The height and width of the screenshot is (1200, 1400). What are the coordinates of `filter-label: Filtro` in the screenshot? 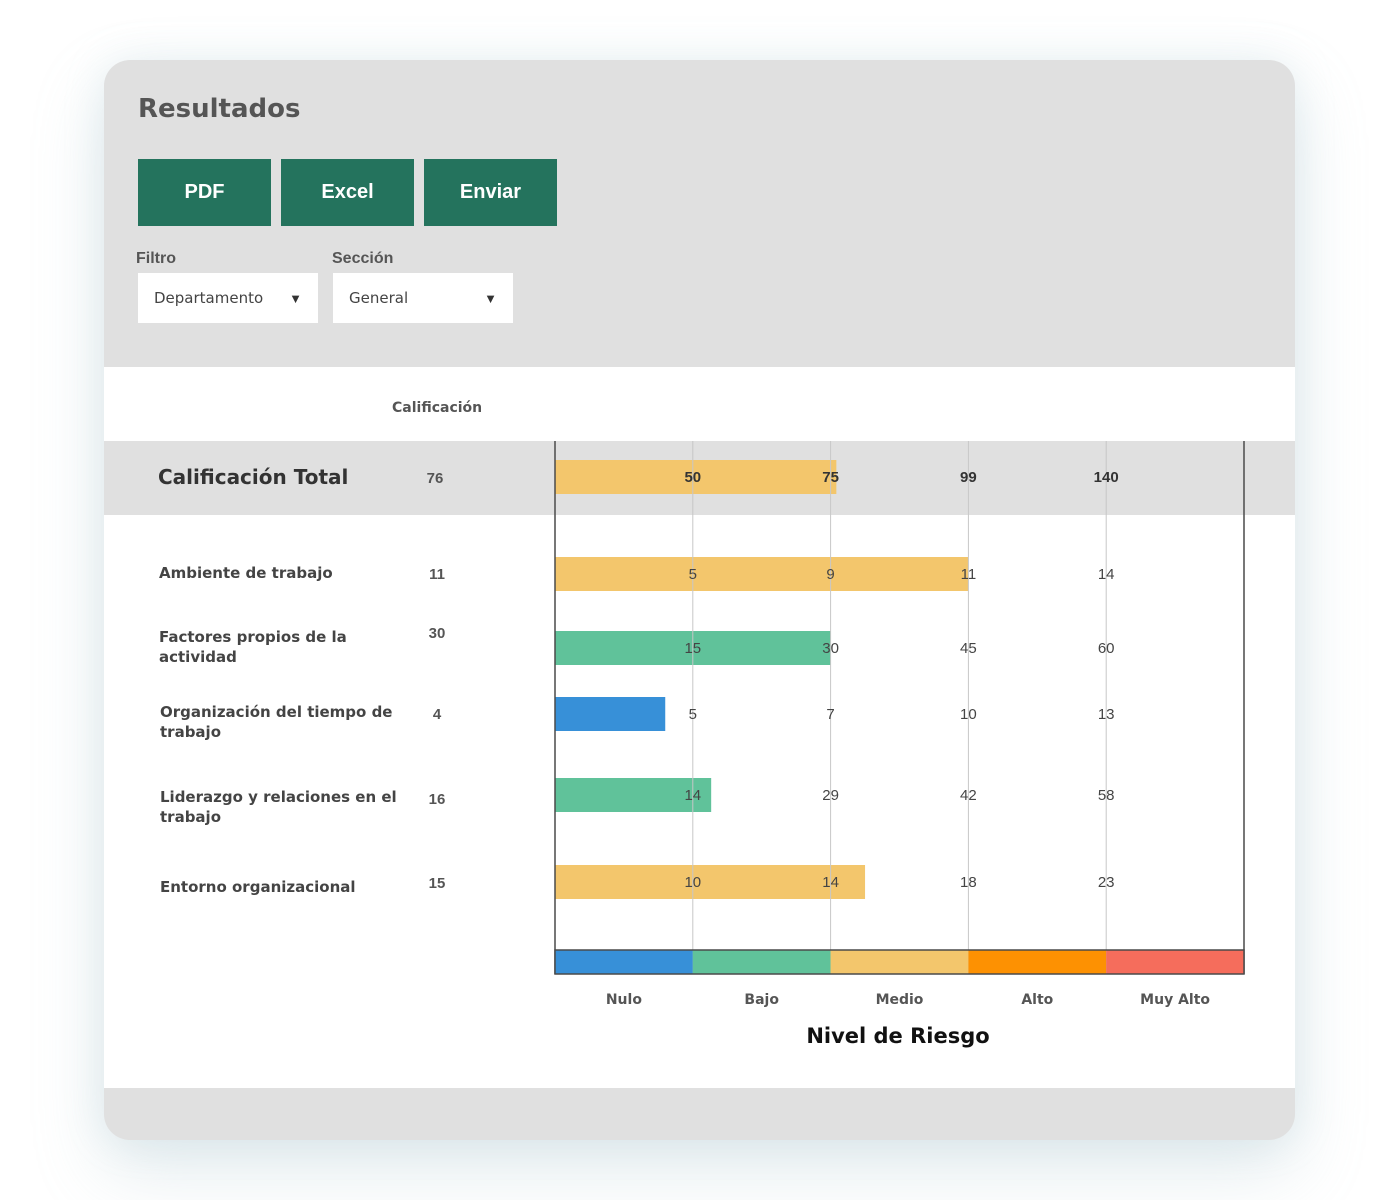 It's located at (156, 258).